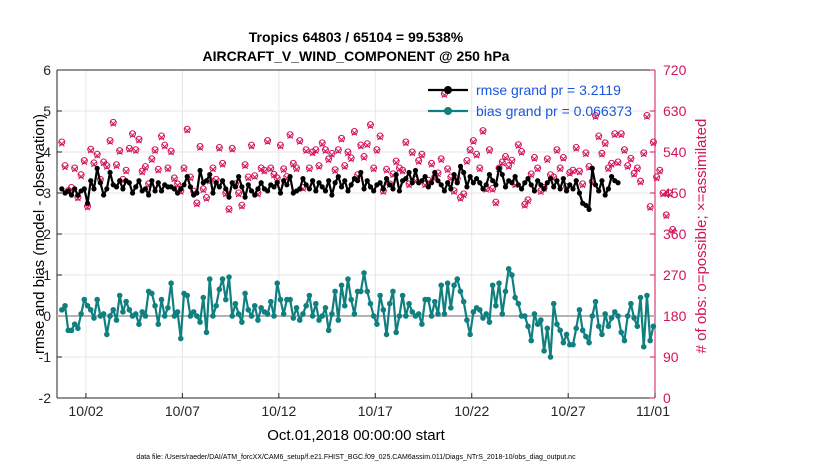  What do you see at coordinates (548, 90) in the screenshot?
I see `legend-label: rmse grand pr = 3.2119` at bounding box center [548, 90].